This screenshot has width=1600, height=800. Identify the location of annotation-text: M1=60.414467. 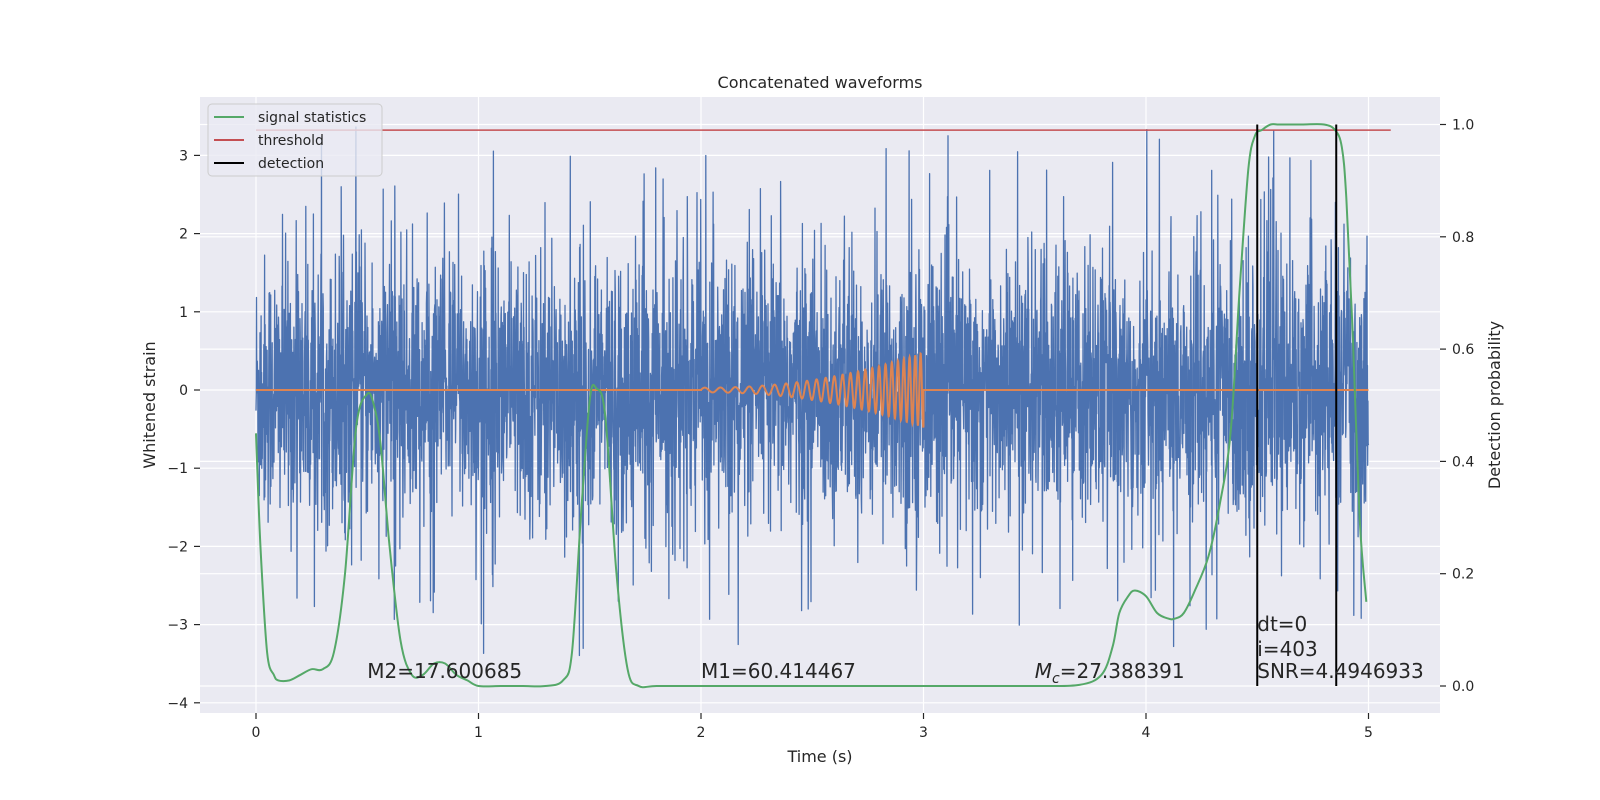
(778, 671).